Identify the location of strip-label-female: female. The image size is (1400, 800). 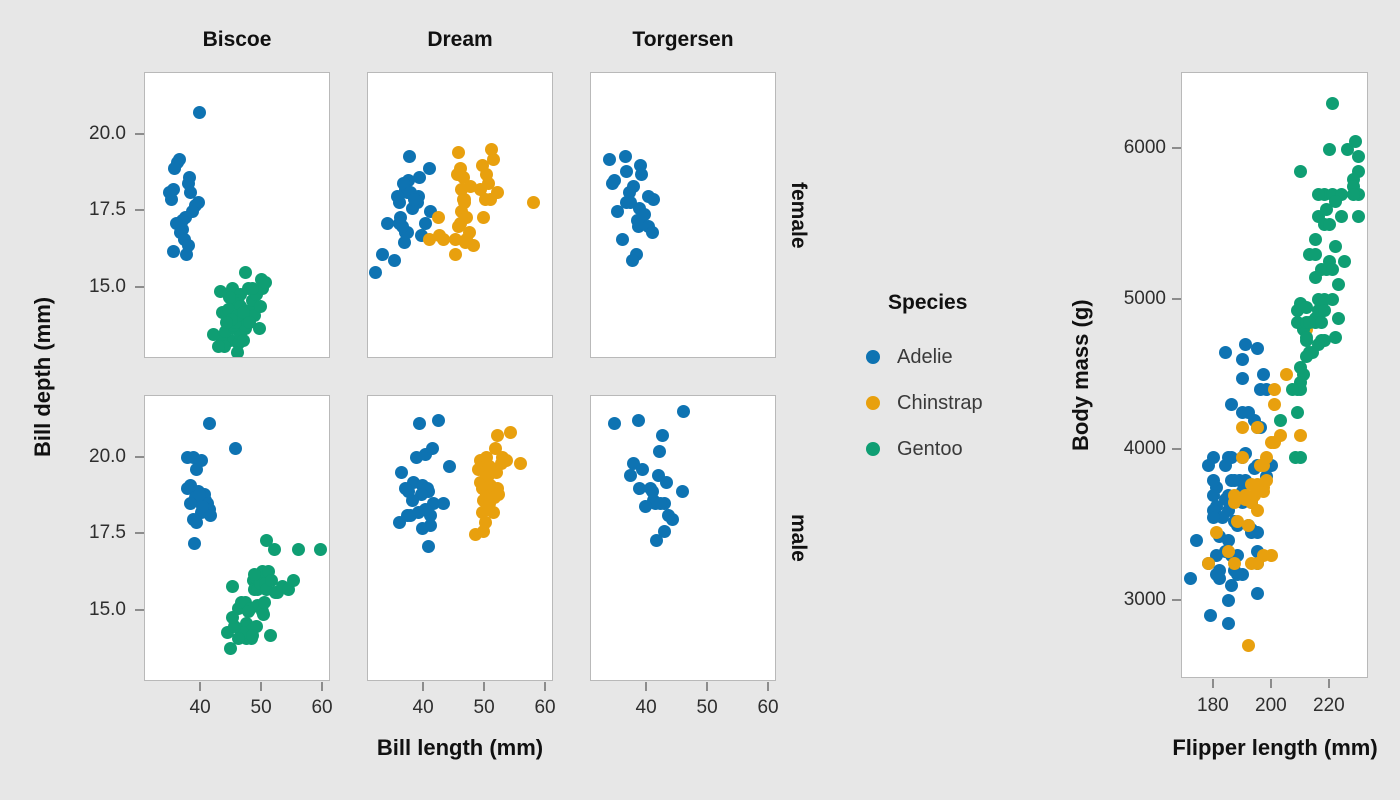
(798, 215).